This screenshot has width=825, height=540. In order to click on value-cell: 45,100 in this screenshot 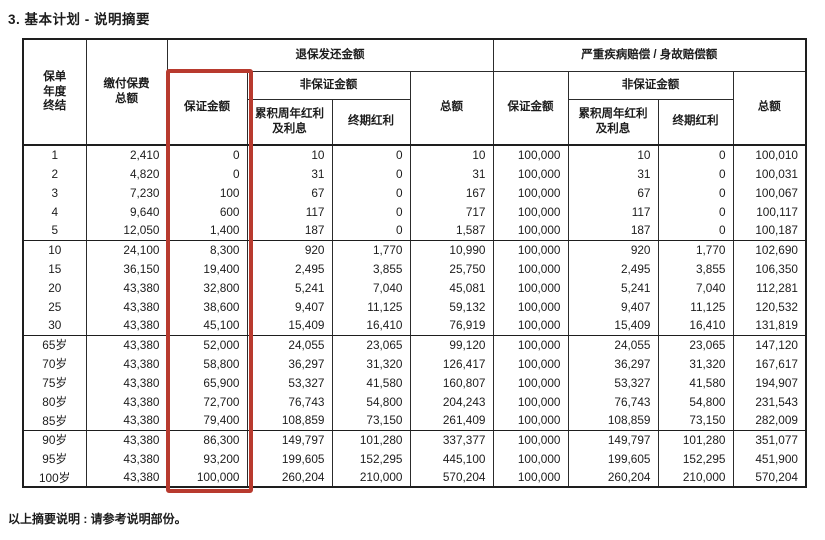, I will do `click(207, 326)`.